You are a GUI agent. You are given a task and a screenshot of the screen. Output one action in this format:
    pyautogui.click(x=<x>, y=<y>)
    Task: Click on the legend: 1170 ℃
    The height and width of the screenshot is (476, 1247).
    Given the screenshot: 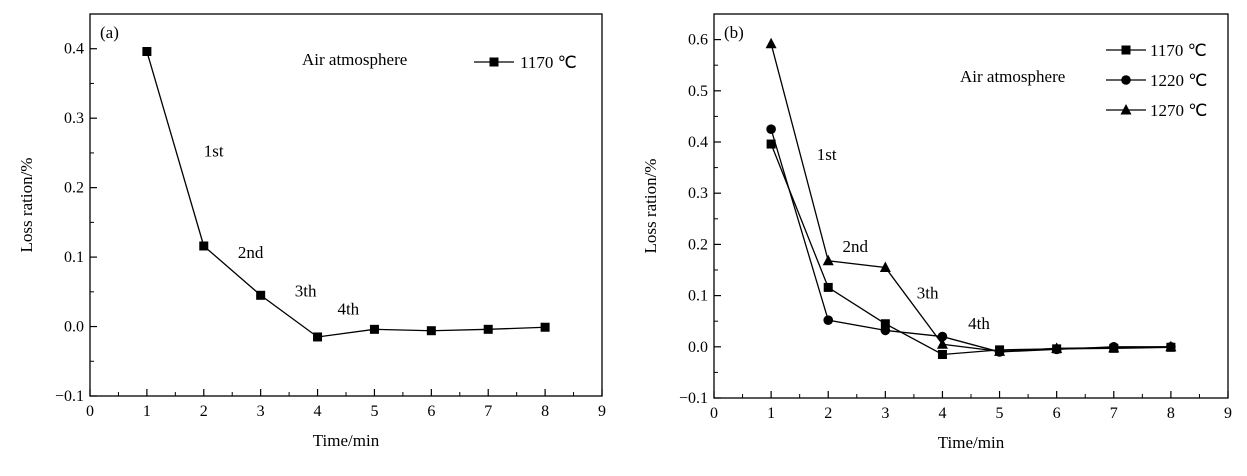 What is the action you would take?
    pyautogui.click(x=525, y=62)
    